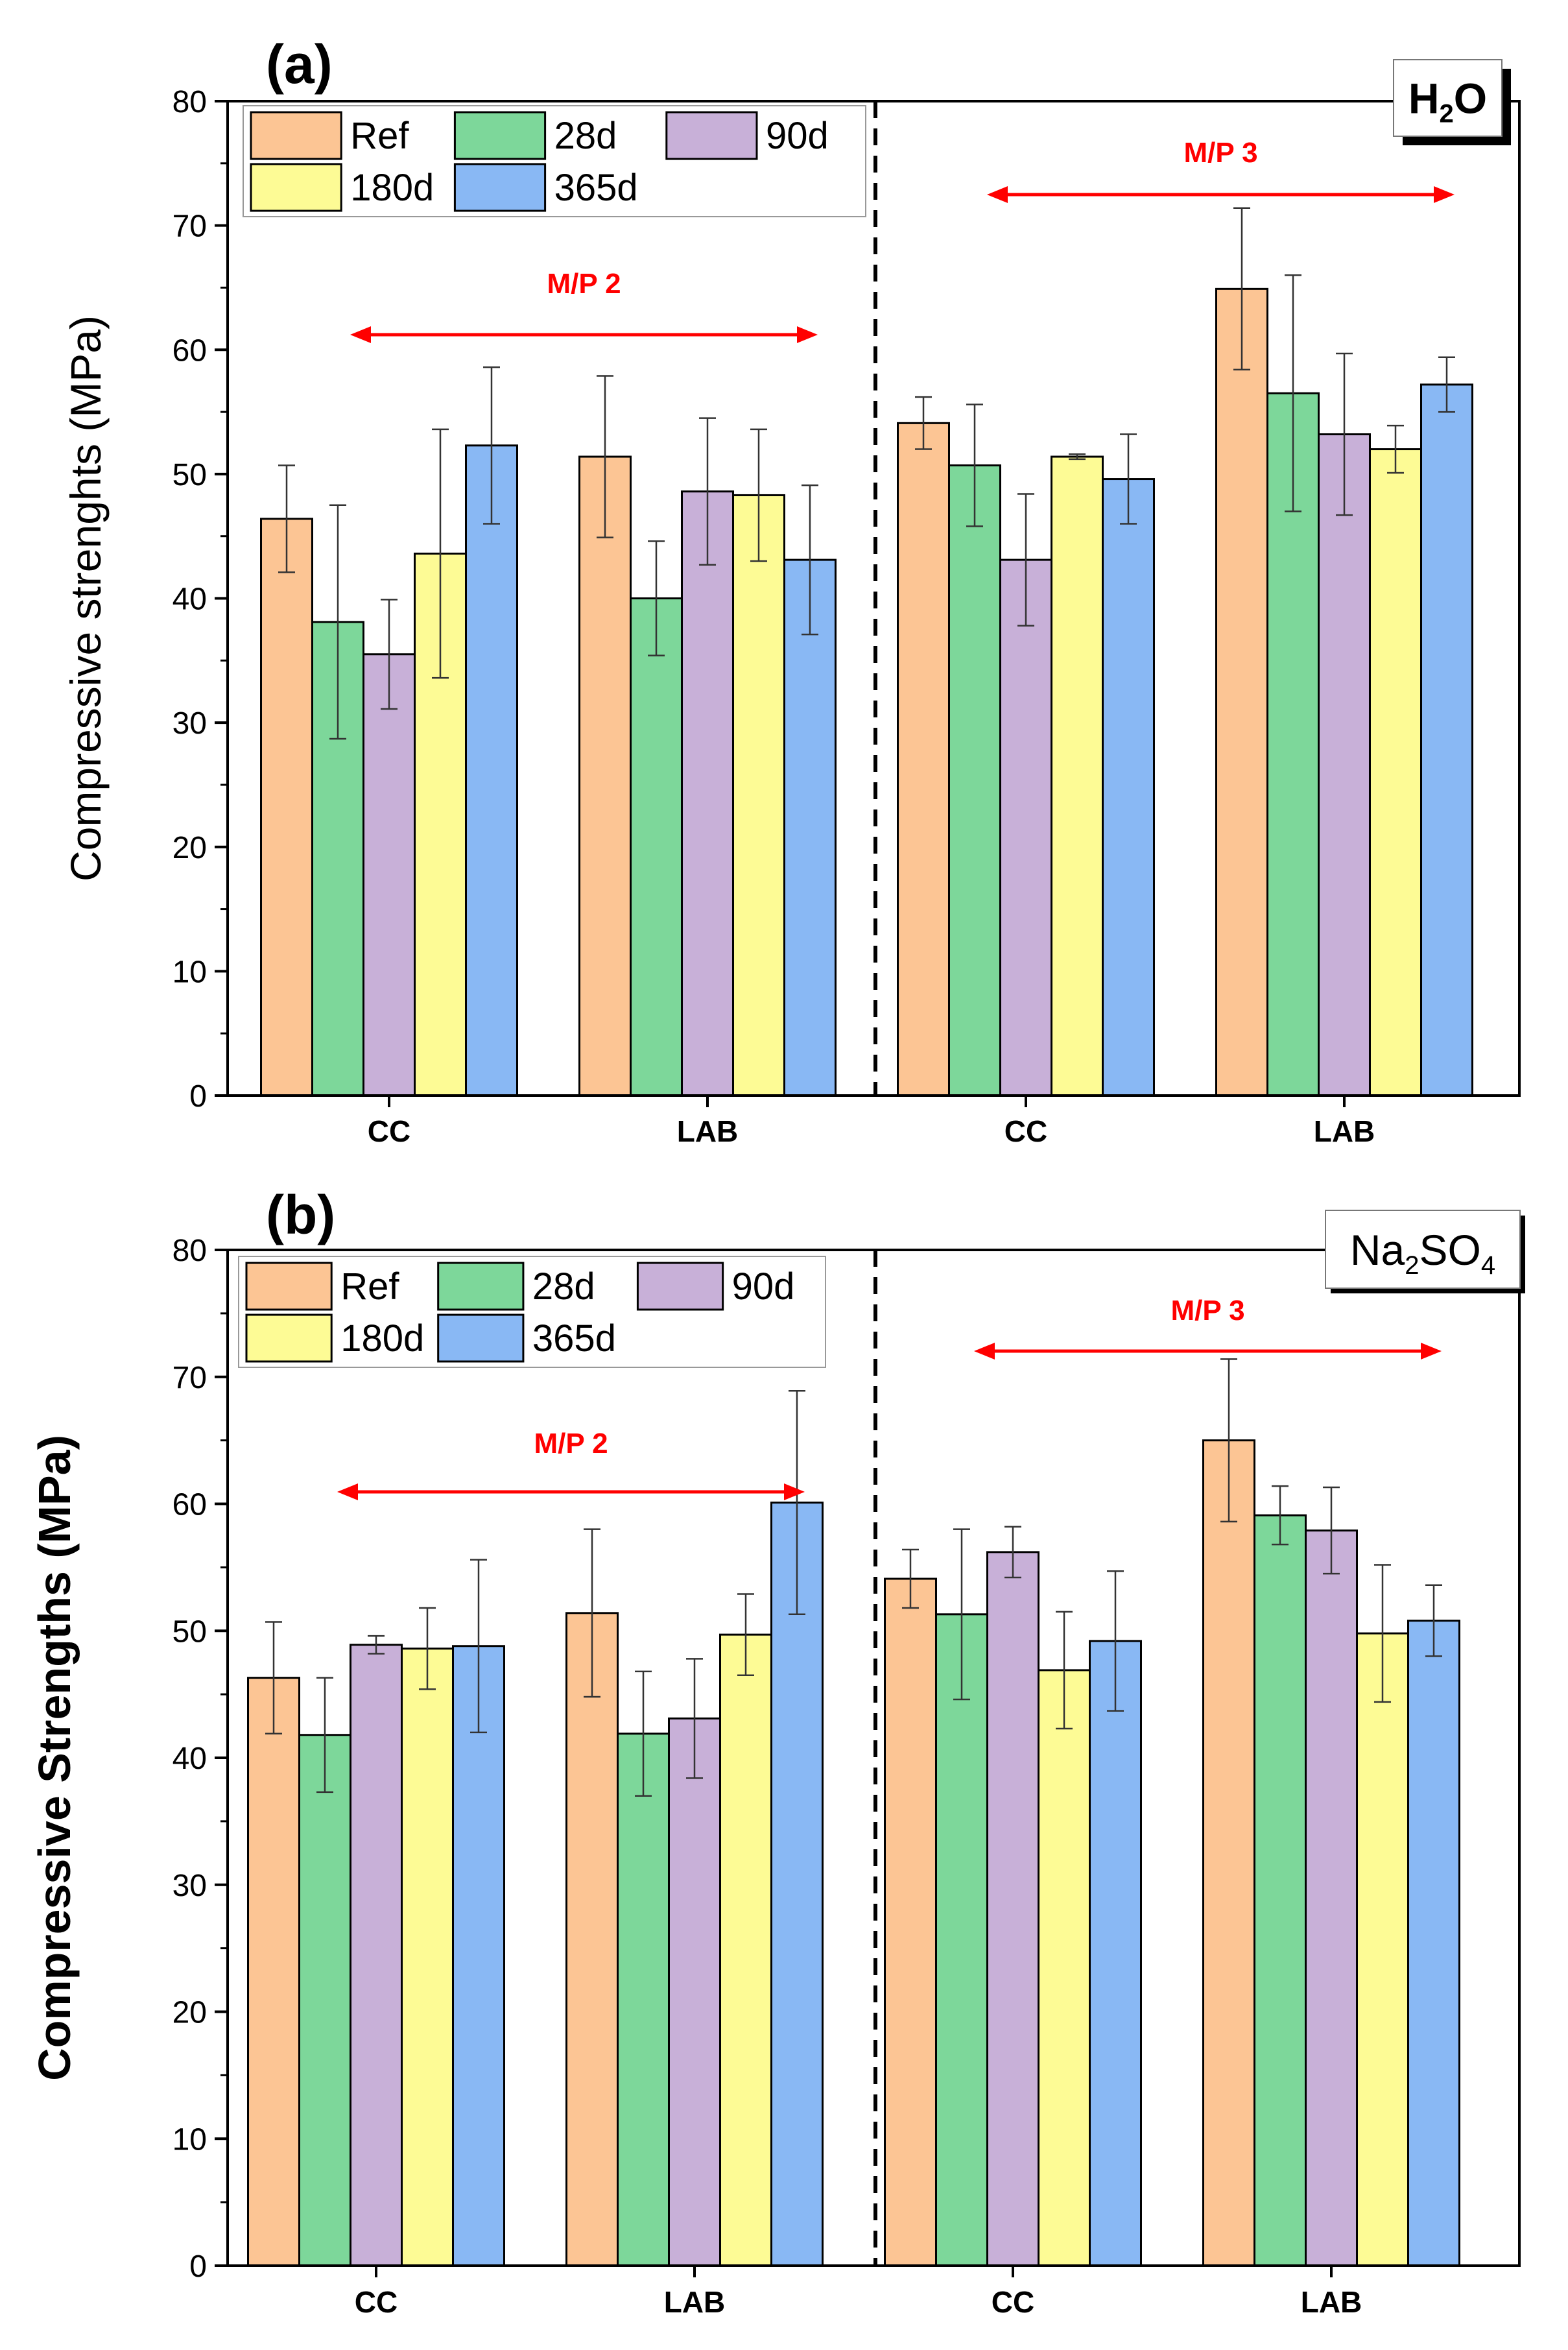 The width and height of the screenshot is (1568, 2350). What do you see at coordinates (189, 475) in the screenshot?
I see `y-tick-label: 50` at bounding box center [189, 475].